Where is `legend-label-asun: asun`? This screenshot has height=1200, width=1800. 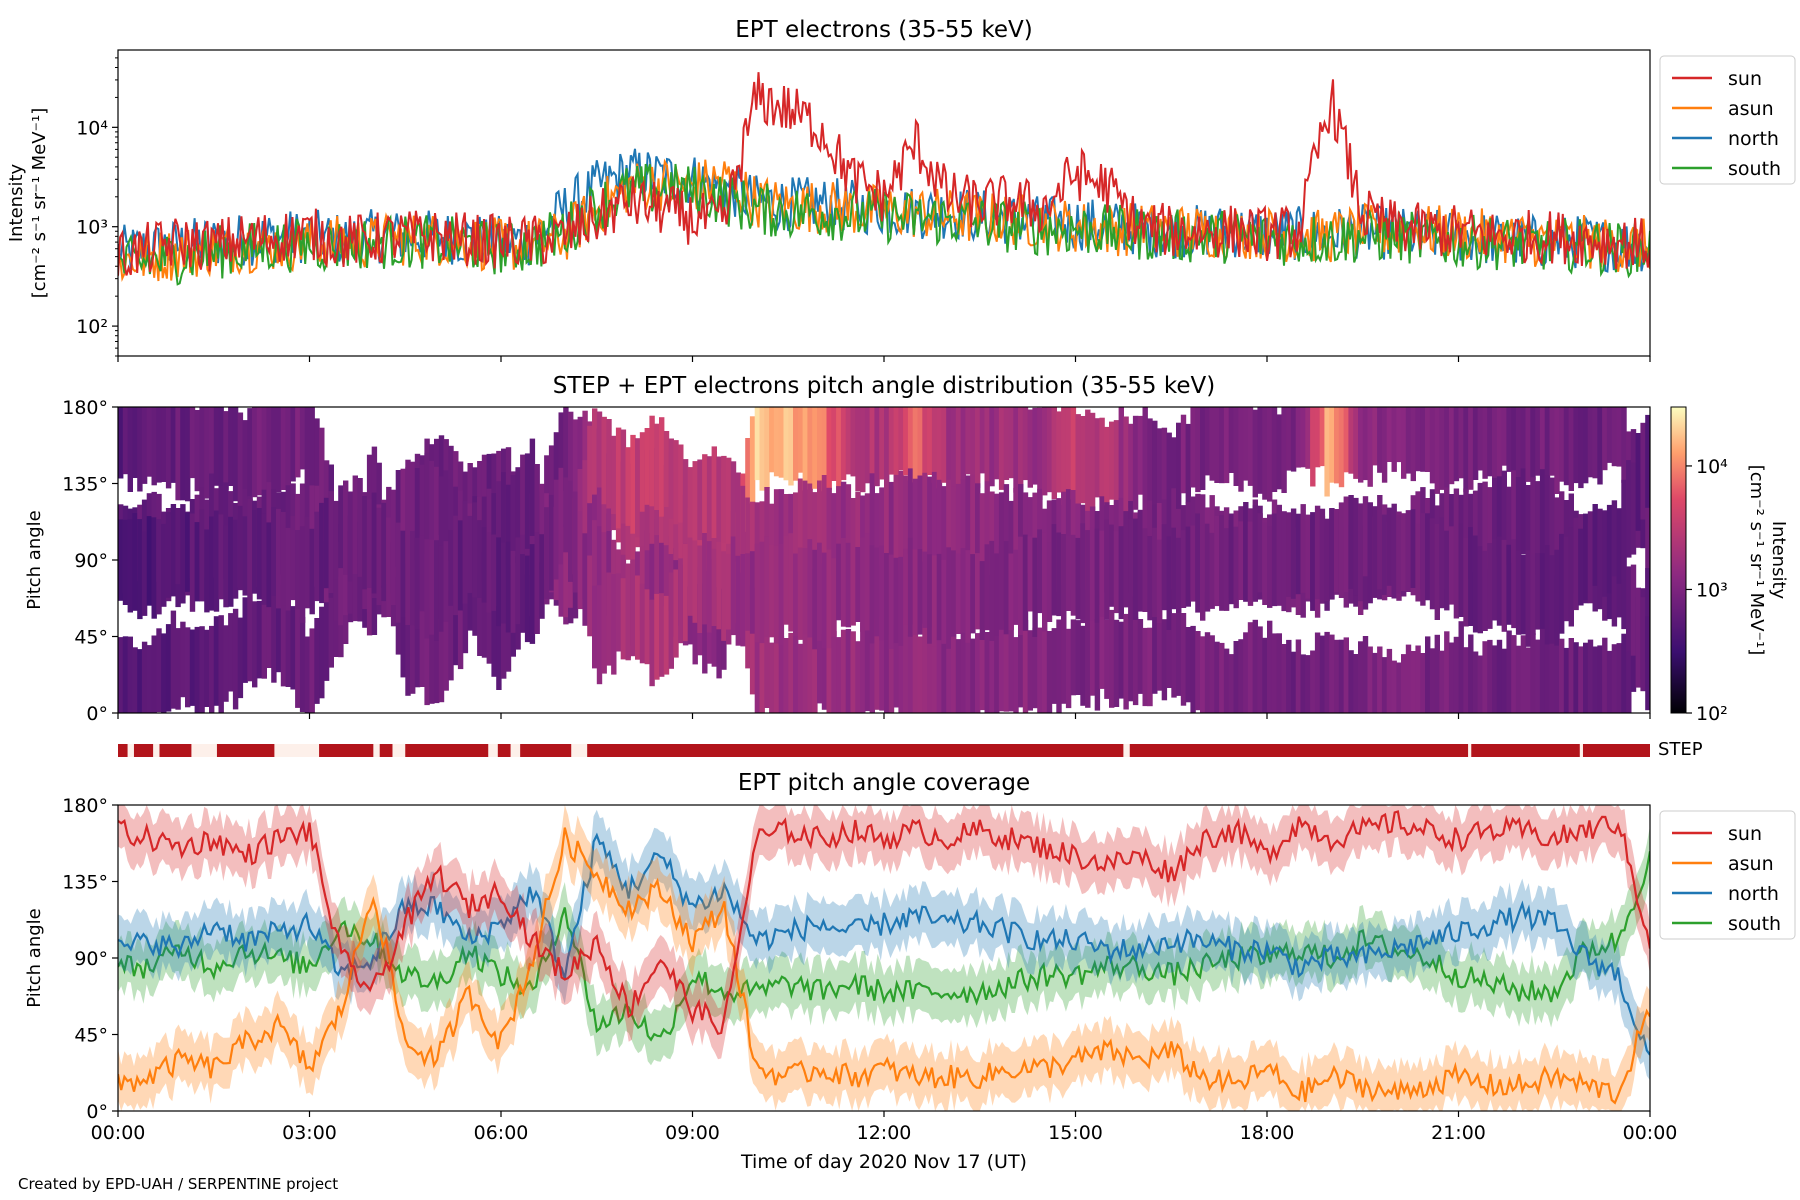 legend-label-asun: asun is located at coordinates (1751, 864).